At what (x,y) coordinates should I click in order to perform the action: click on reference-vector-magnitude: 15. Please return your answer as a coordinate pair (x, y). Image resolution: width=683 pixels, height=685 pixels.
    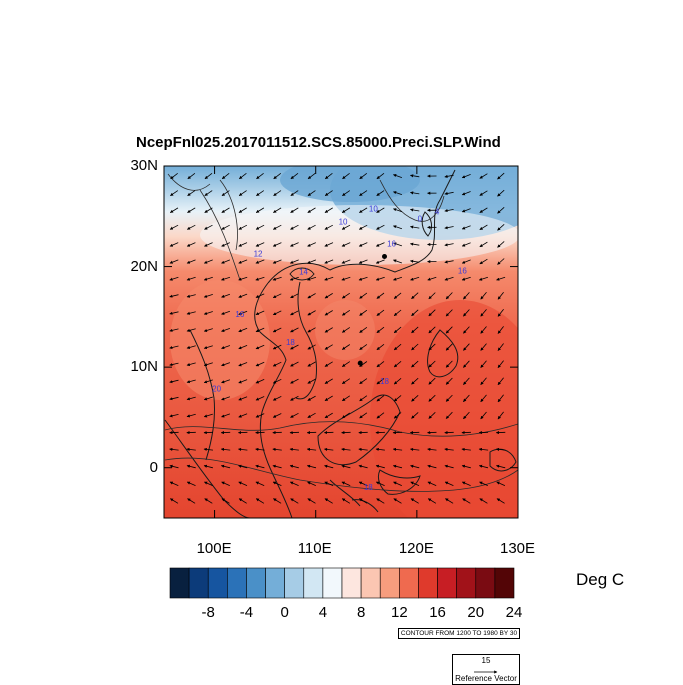
    Looking at the image, I should click on (486, 660).